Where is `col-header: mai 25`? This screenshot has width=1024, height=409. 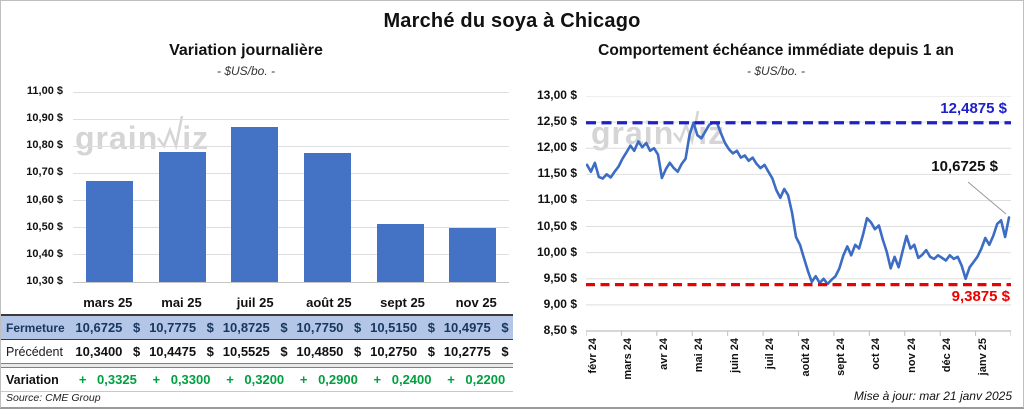 col-header: mai 25 is located at coordinates (181, 302).